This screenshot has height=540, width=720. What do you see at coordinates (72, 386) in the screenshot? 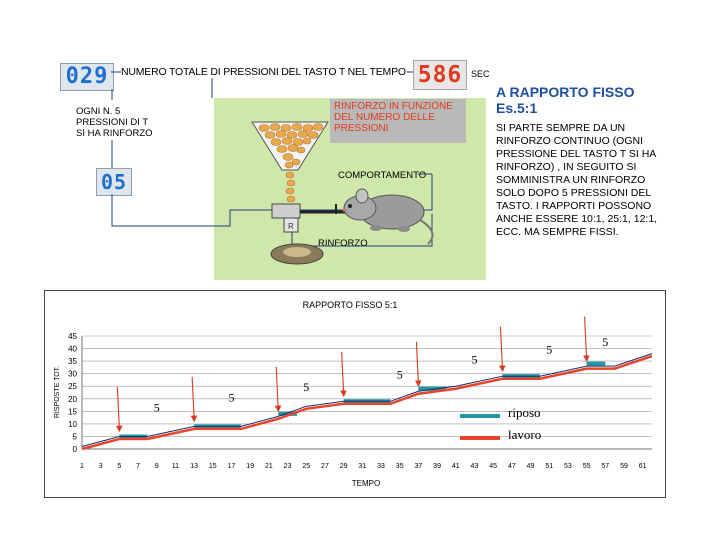
I see `y-tick-label: 25` at bounding box center [72, 386].